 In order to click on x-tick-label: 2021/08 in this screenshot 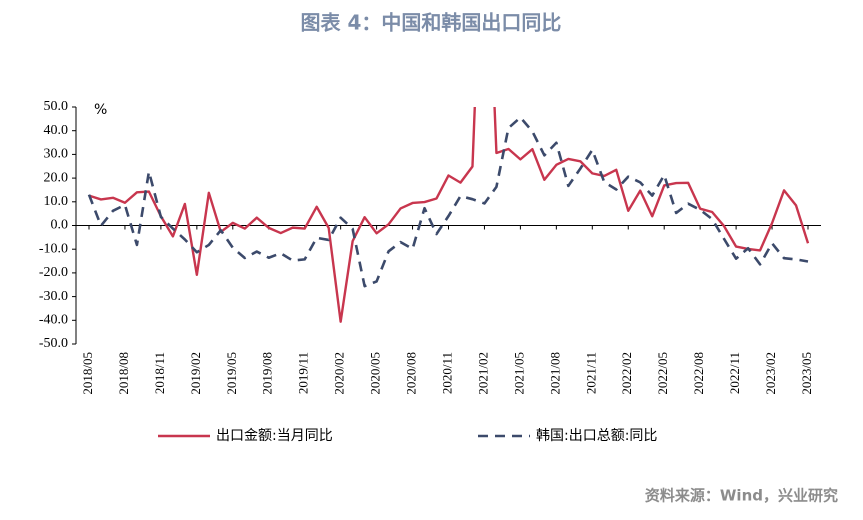, I will do `click(554, 373)`.